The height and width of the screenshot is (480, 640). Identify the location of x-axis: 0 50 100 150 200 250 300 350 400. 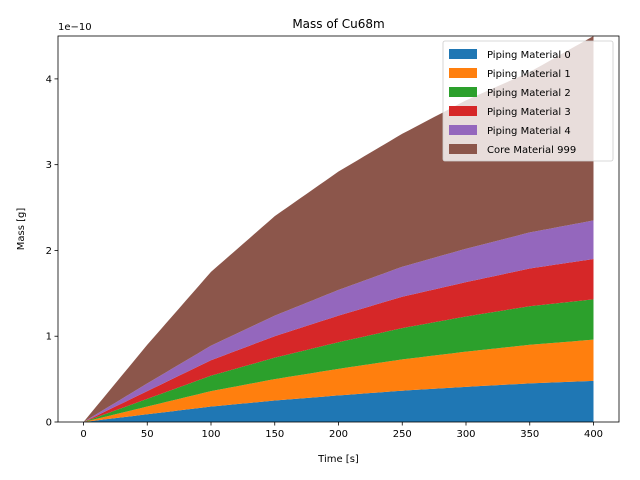
(341, 431).